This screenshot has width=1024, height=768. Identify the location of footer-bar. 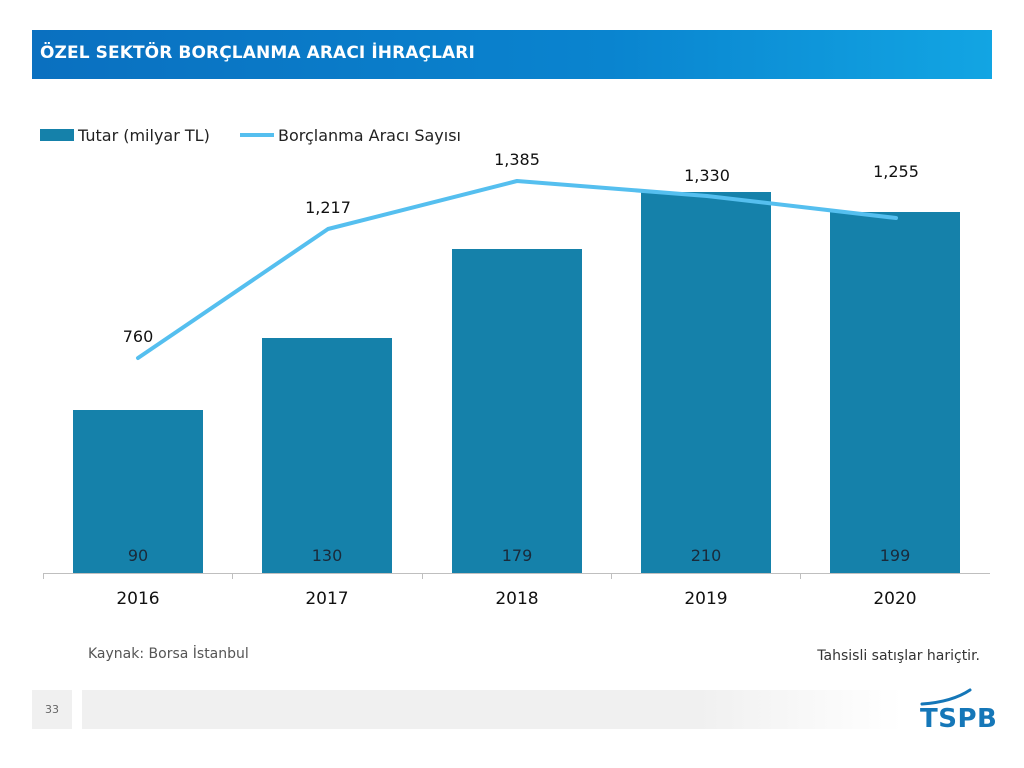
(492, 709).